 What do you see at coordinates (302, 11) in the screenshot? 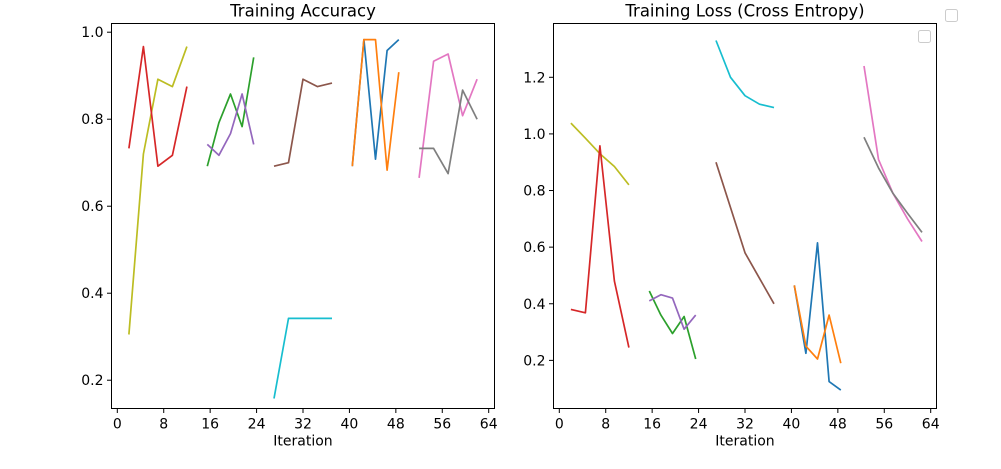
I see `chart-title: Training Accuracy` at bounding box center [302, 11].